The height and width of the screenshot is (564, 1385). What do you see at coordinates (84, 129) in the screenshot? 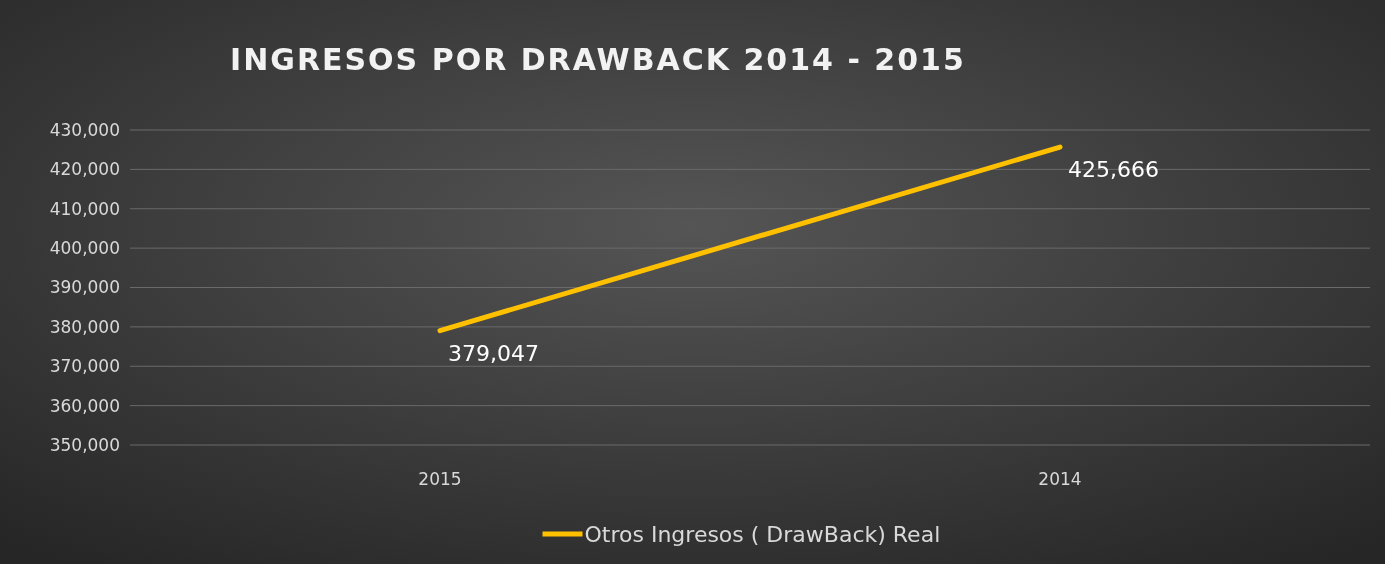
I see `y-tick-label: 430,000` at bounding box center [84, 129].